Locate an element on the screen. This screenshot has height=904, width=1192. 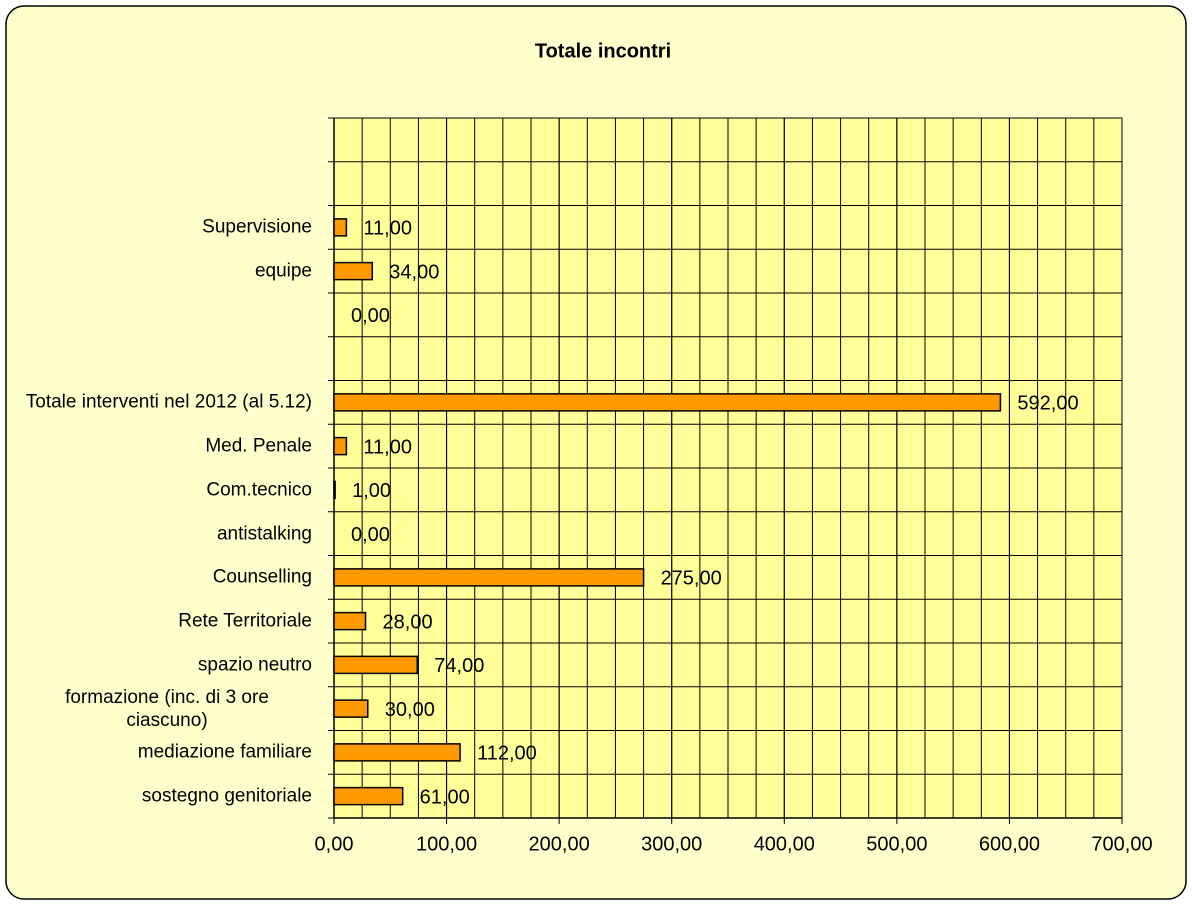
y-tick-label: antistalking is located at coordinates (162, 533).